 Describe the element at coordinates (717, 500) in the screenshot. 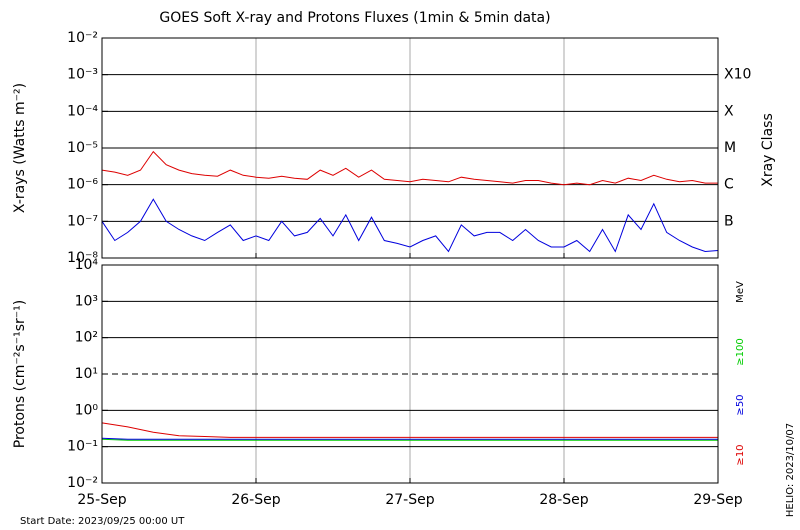

I see `x-tick-label: 29-Sep` at that location.